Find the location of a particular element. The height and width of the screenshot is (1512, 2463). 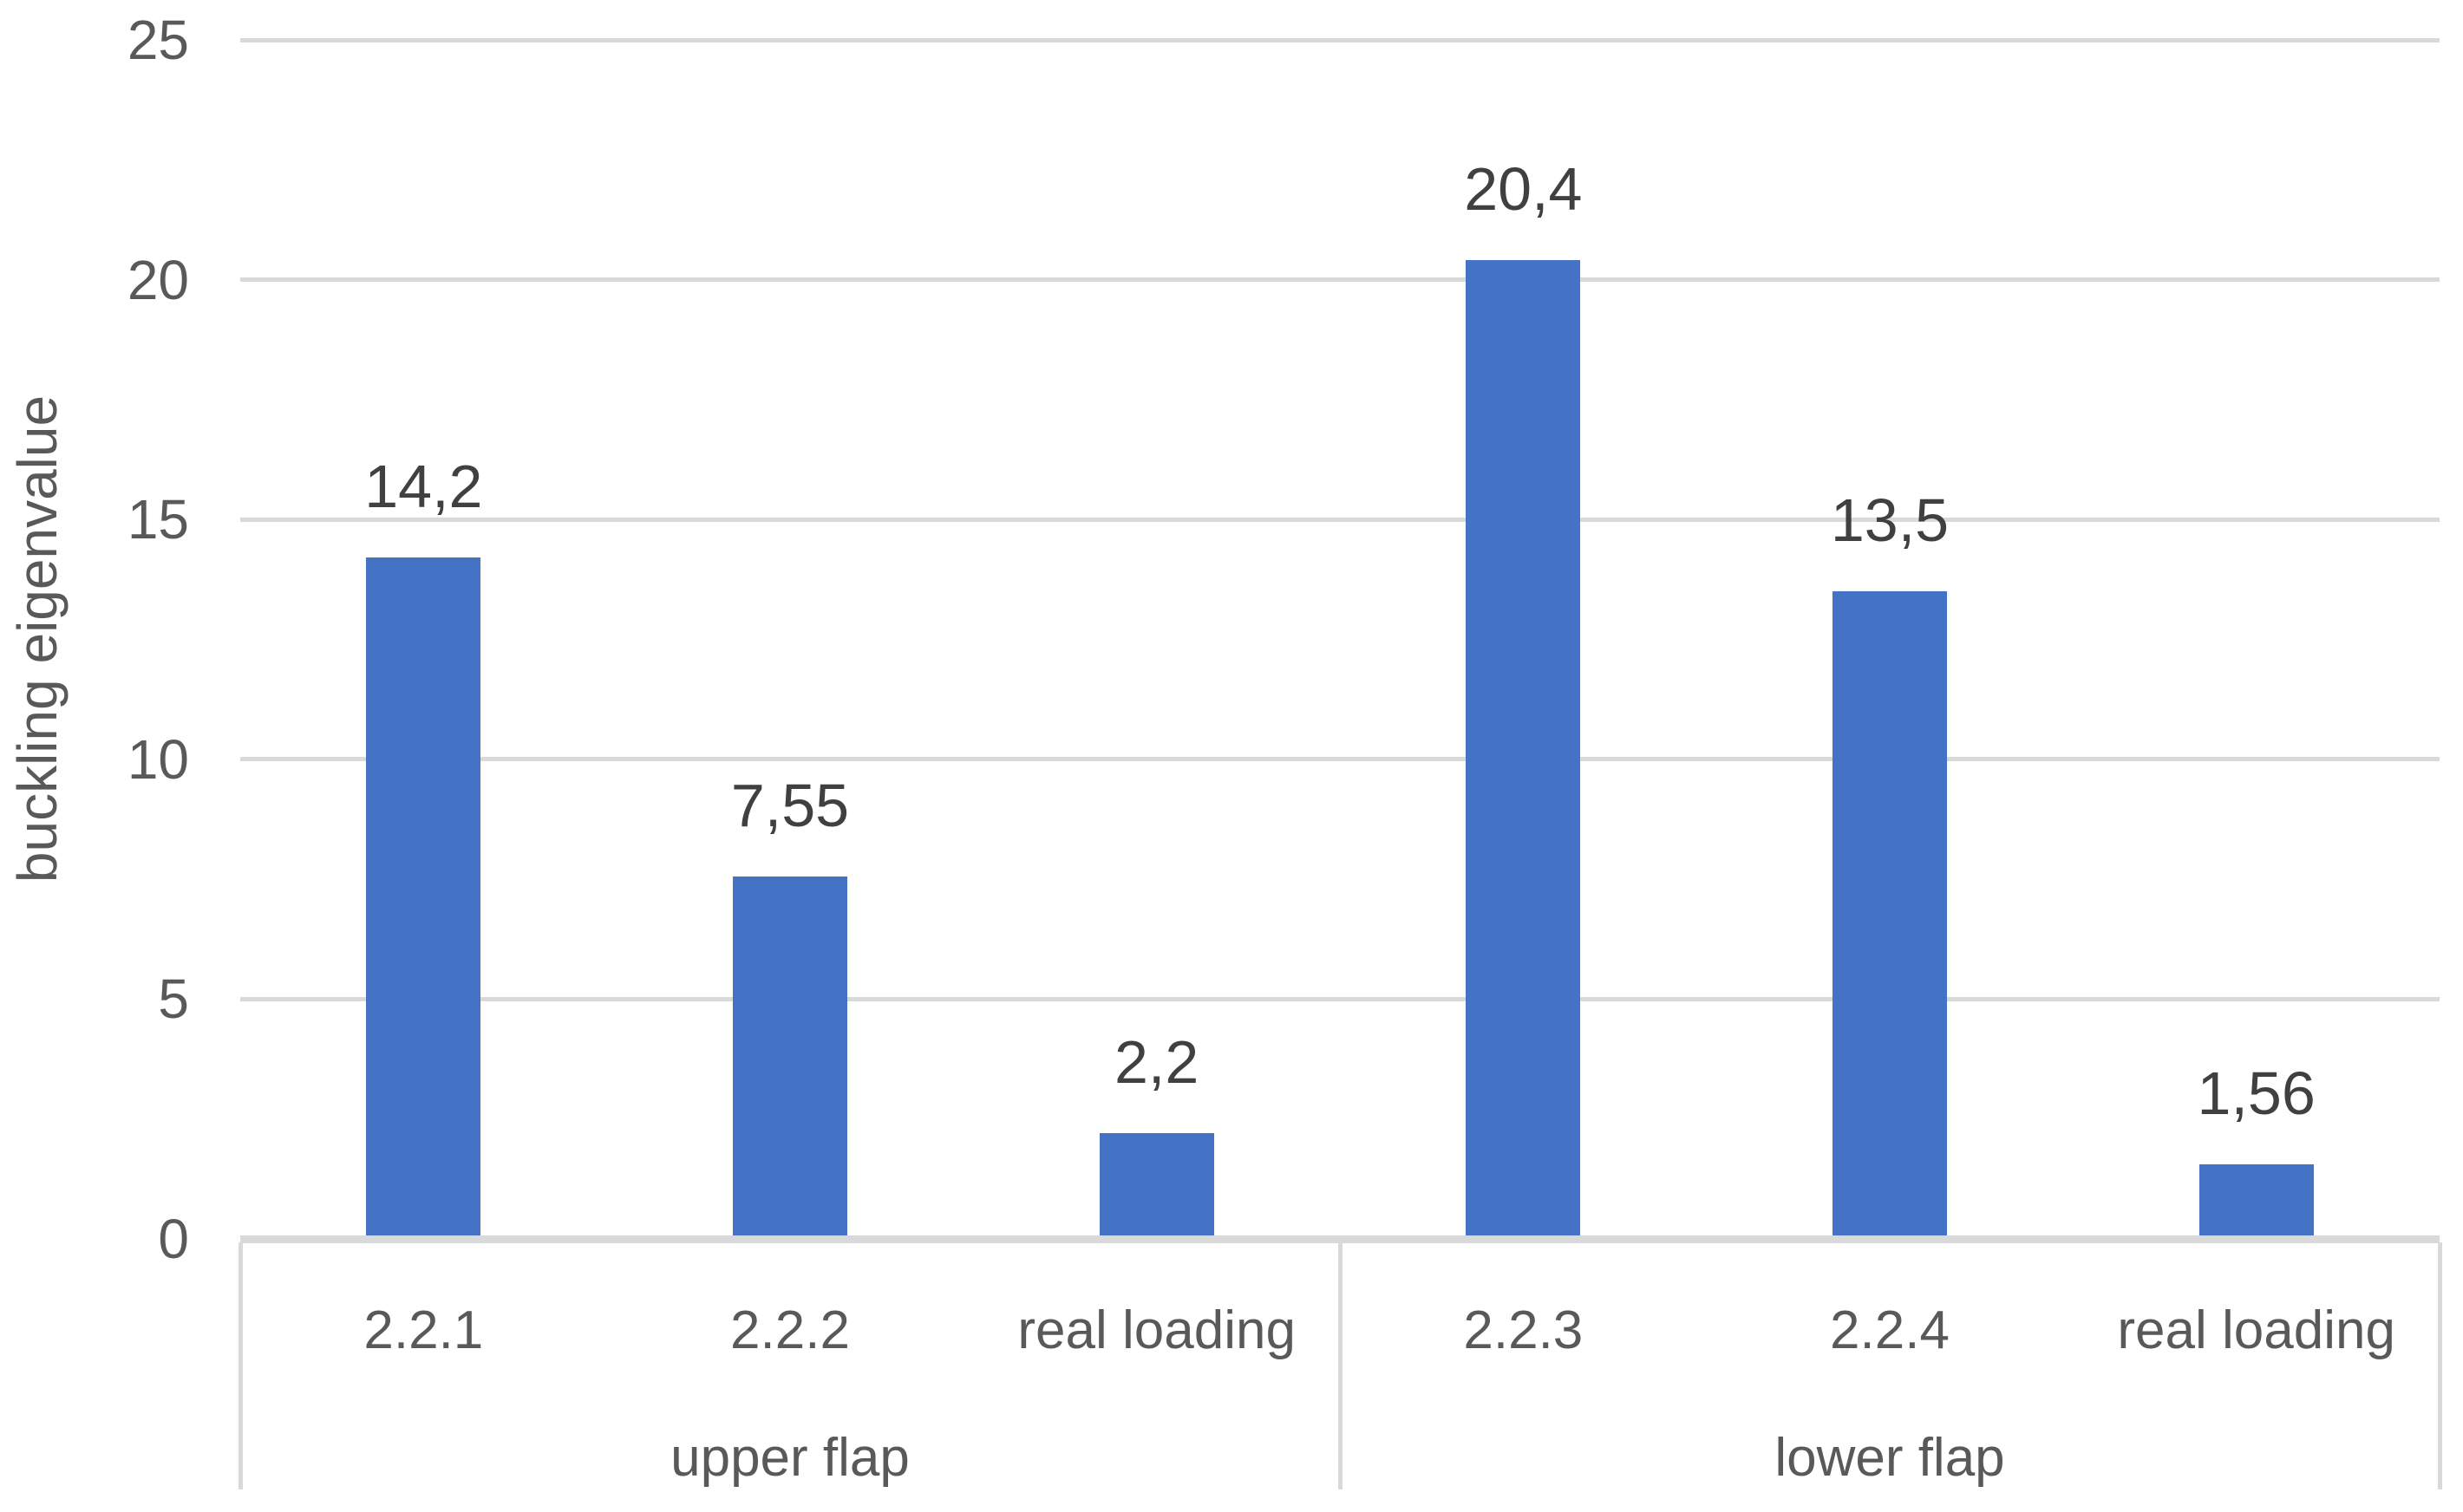

category-label: 2.2.2 is located at coordinates (790, 1330).